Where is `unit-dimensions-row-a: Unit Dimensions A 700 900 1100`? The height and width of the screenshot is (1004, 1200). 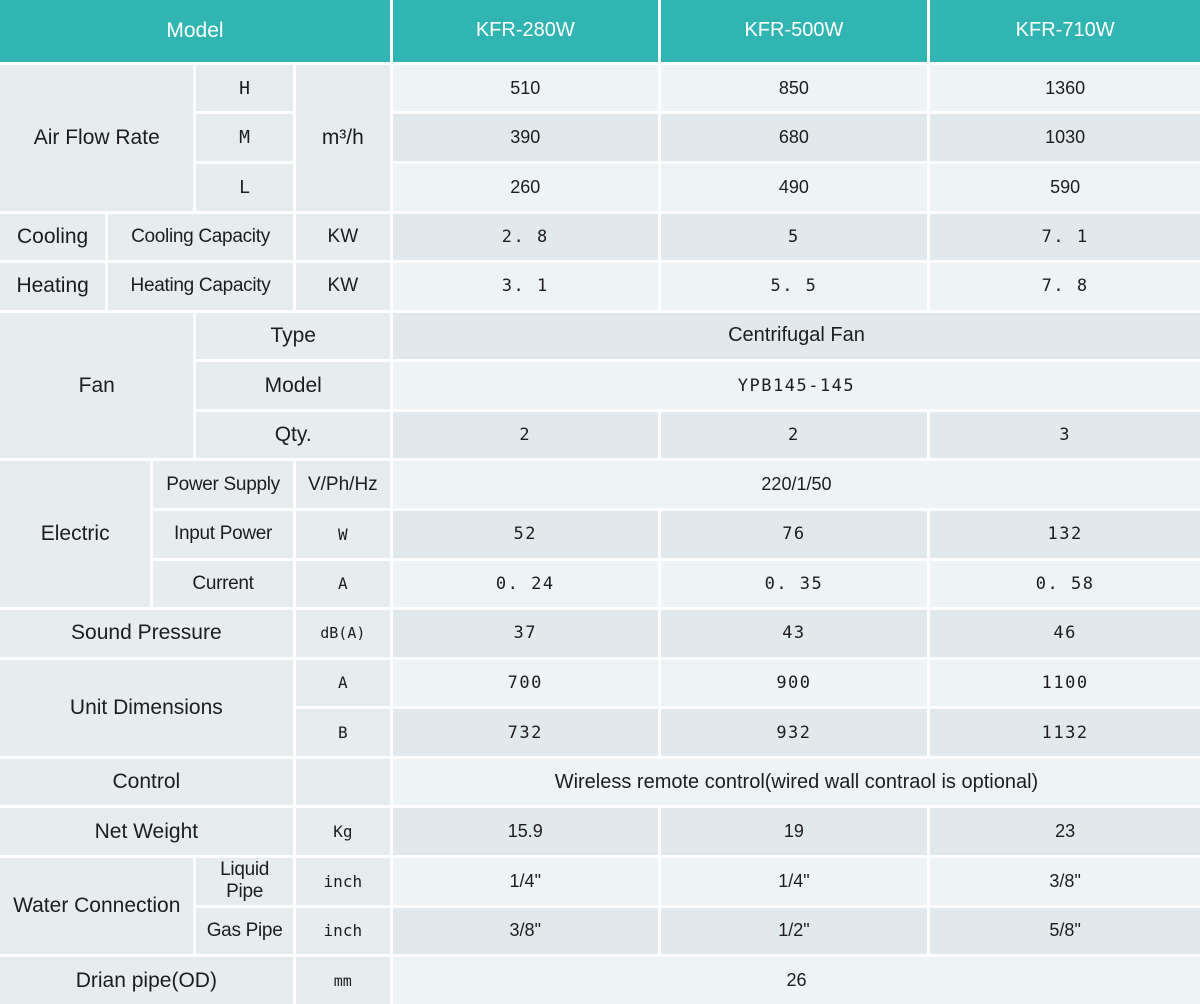
unit-dimensions-row-a: Unit Dimensions A 700 900 1100 is located at coordinates (600, 707).